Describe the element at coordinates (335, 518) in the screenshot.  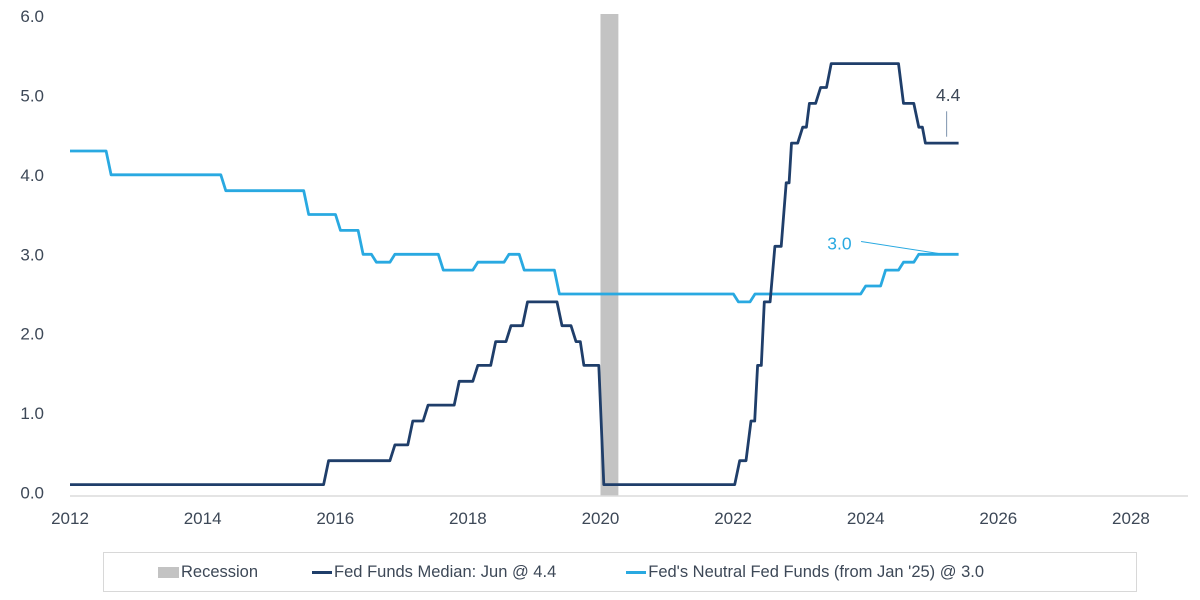
I see `x-tick-label: 2016` at that location.